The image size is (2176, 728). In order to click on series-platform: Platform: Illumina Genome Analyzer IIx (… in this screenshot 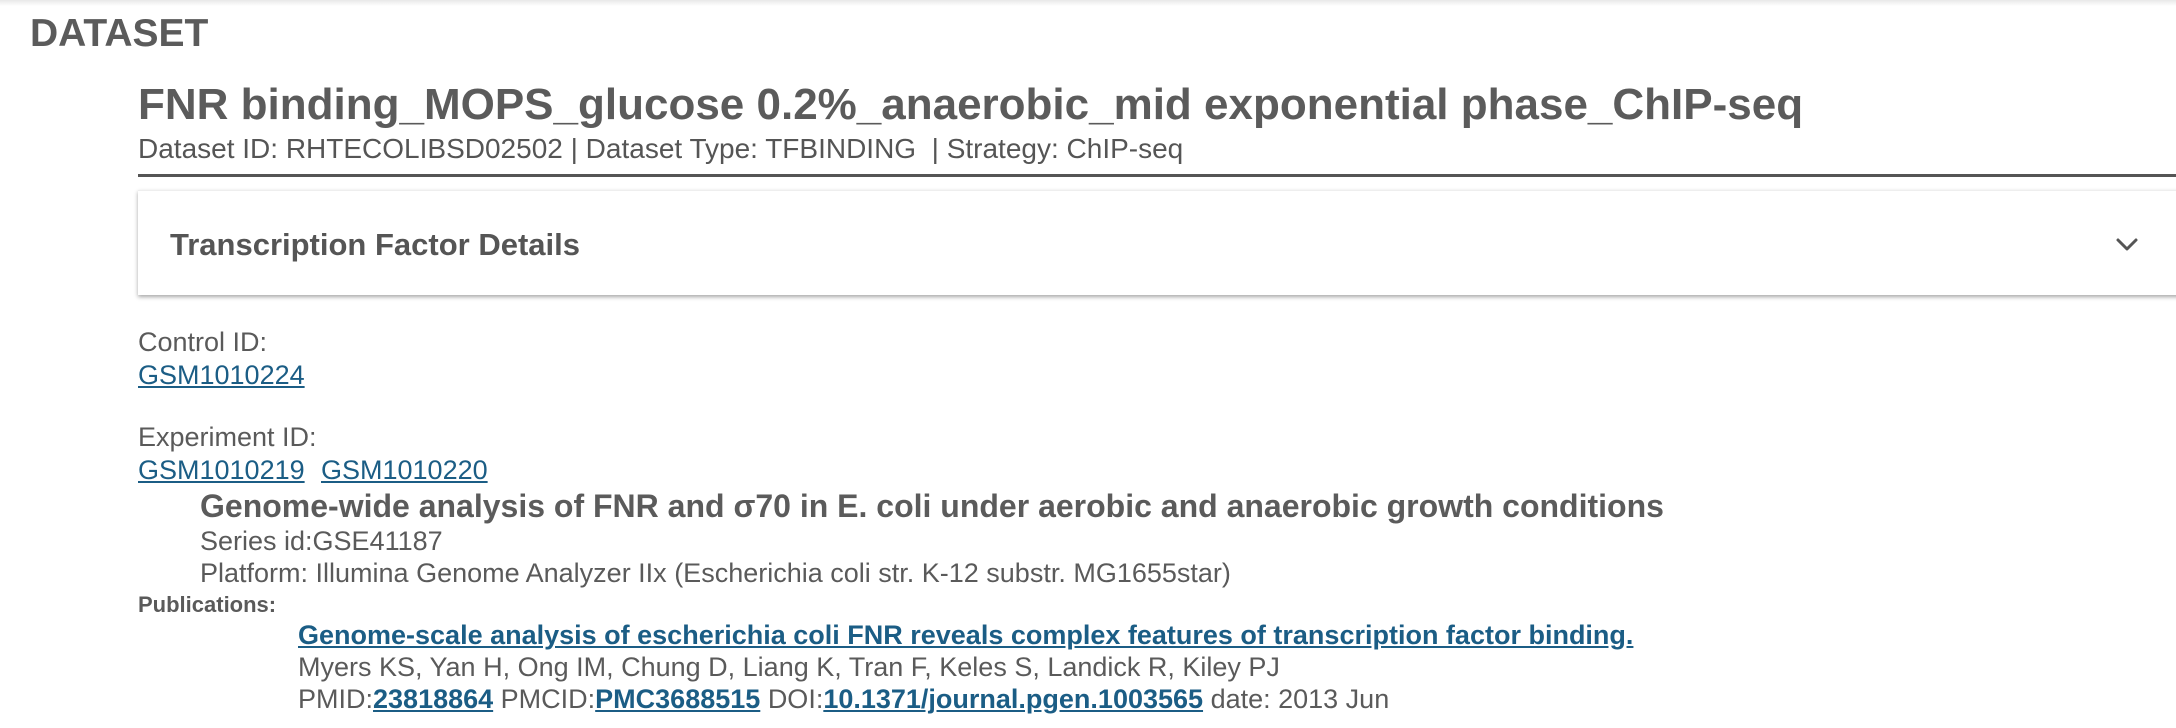, I will do `click(715, 573)`.